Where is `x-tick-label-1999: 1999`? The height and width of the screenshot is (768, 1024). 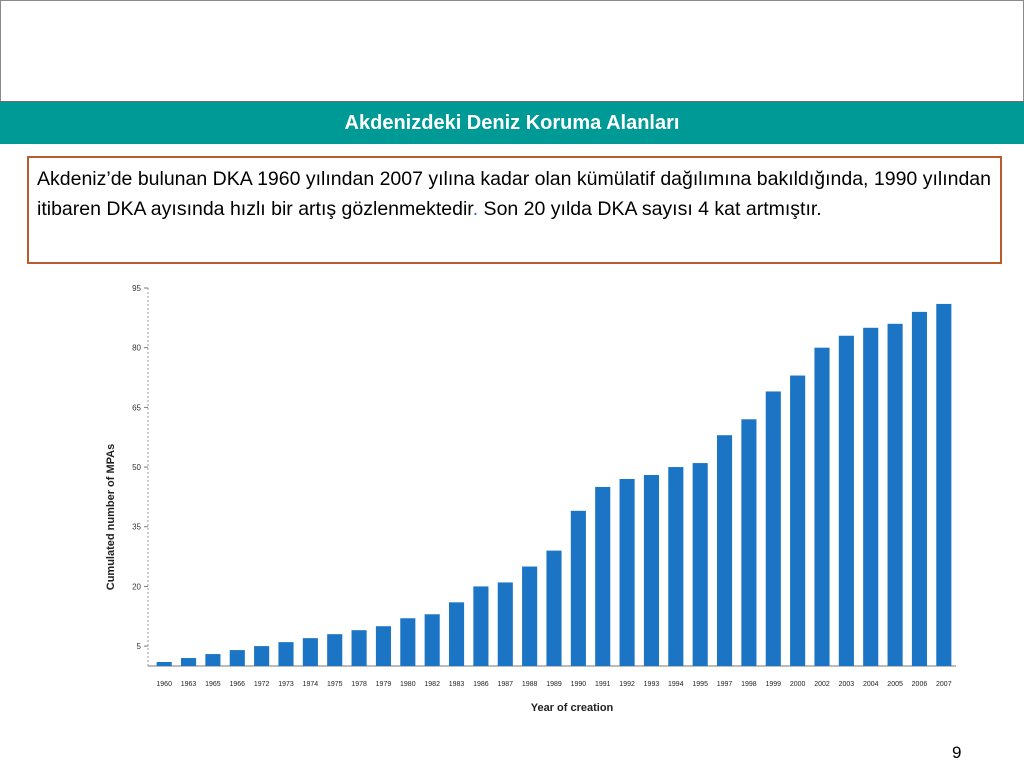 x-tick-label-1999: 1999 is located at coordinates (773, 684).